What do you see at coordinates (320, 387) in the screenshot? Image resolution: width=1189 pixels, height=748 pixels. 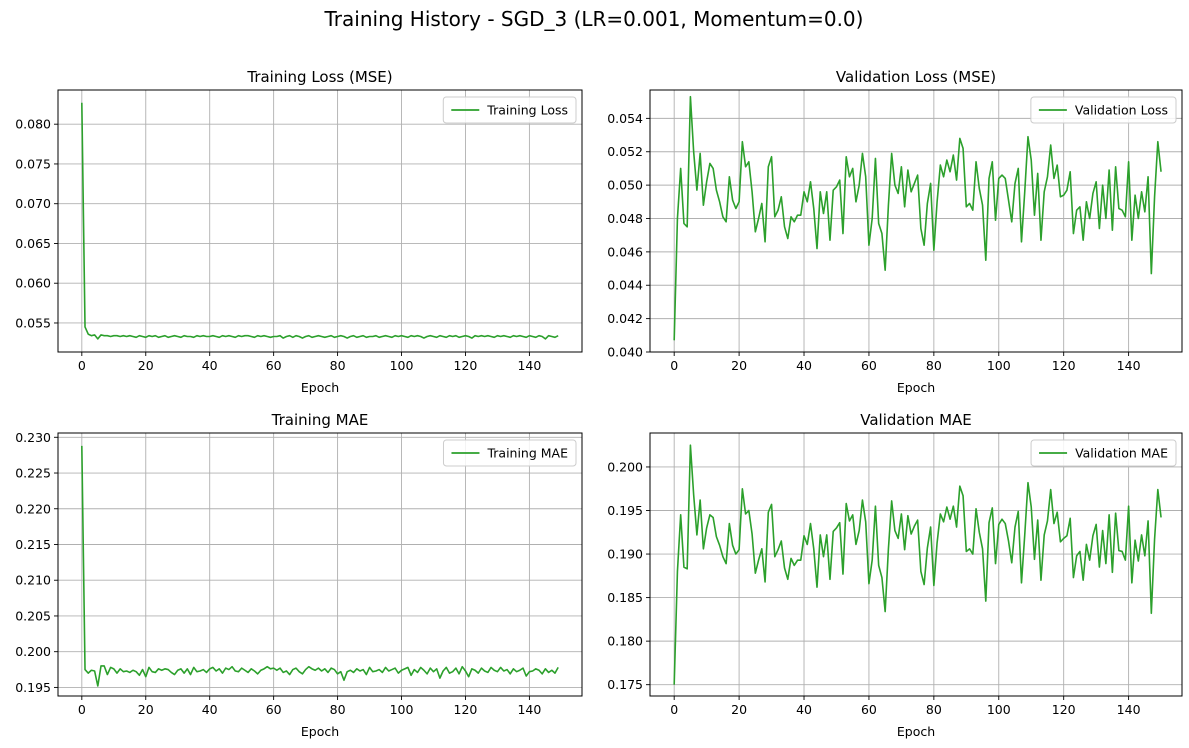 I see `training-loss-xlabel: Epoch` at bounding box center [320, 387].